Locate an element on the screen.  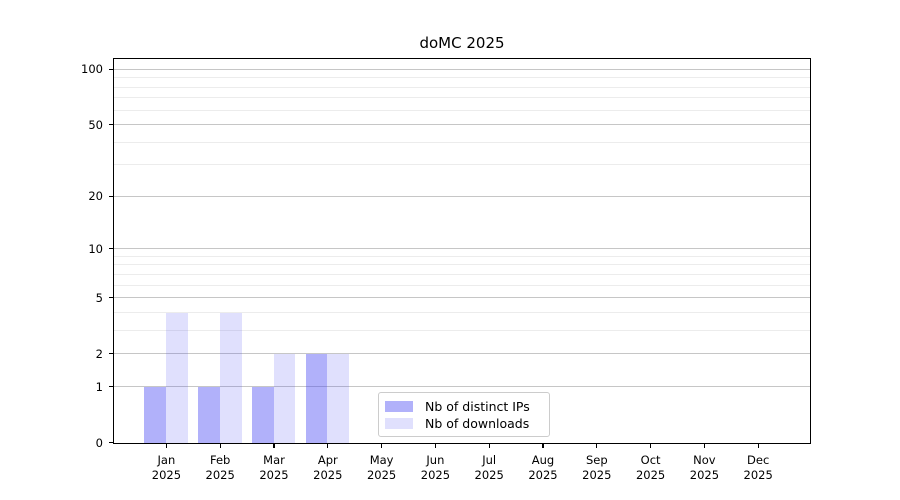
downloads-swatch is located at coordinates (399, 423).